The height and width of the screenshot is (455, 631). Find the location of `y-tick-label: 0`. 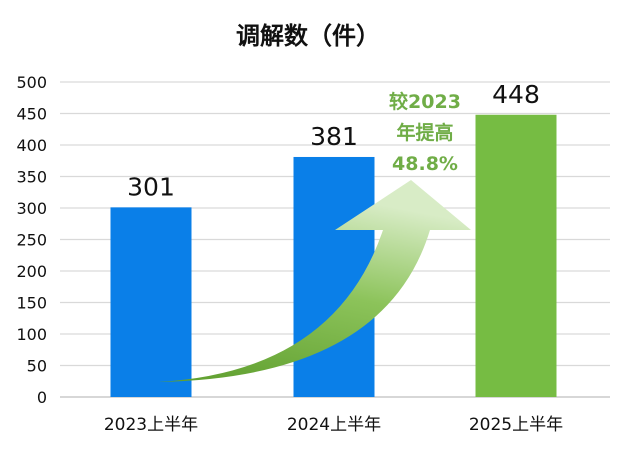

y-tick-label: 0 is located at coordinates (42, 397).